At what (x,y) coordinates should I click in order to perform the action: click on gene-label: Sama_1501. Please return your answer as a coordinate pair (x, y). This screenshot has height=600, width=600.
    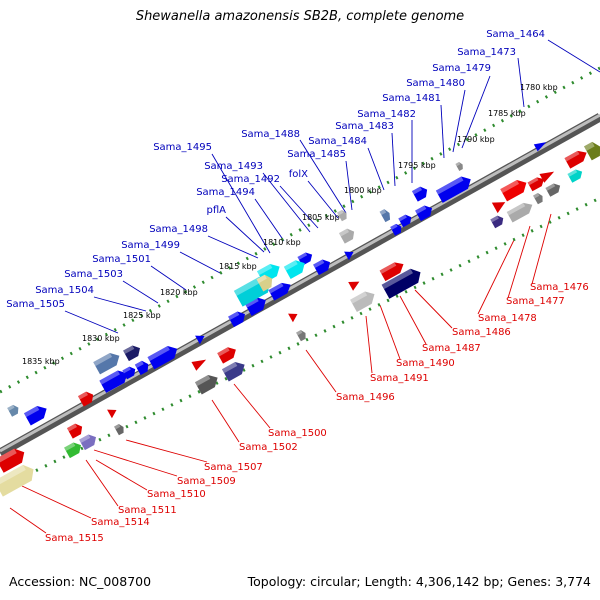
    Looking at the image, I should click on (121, 259).